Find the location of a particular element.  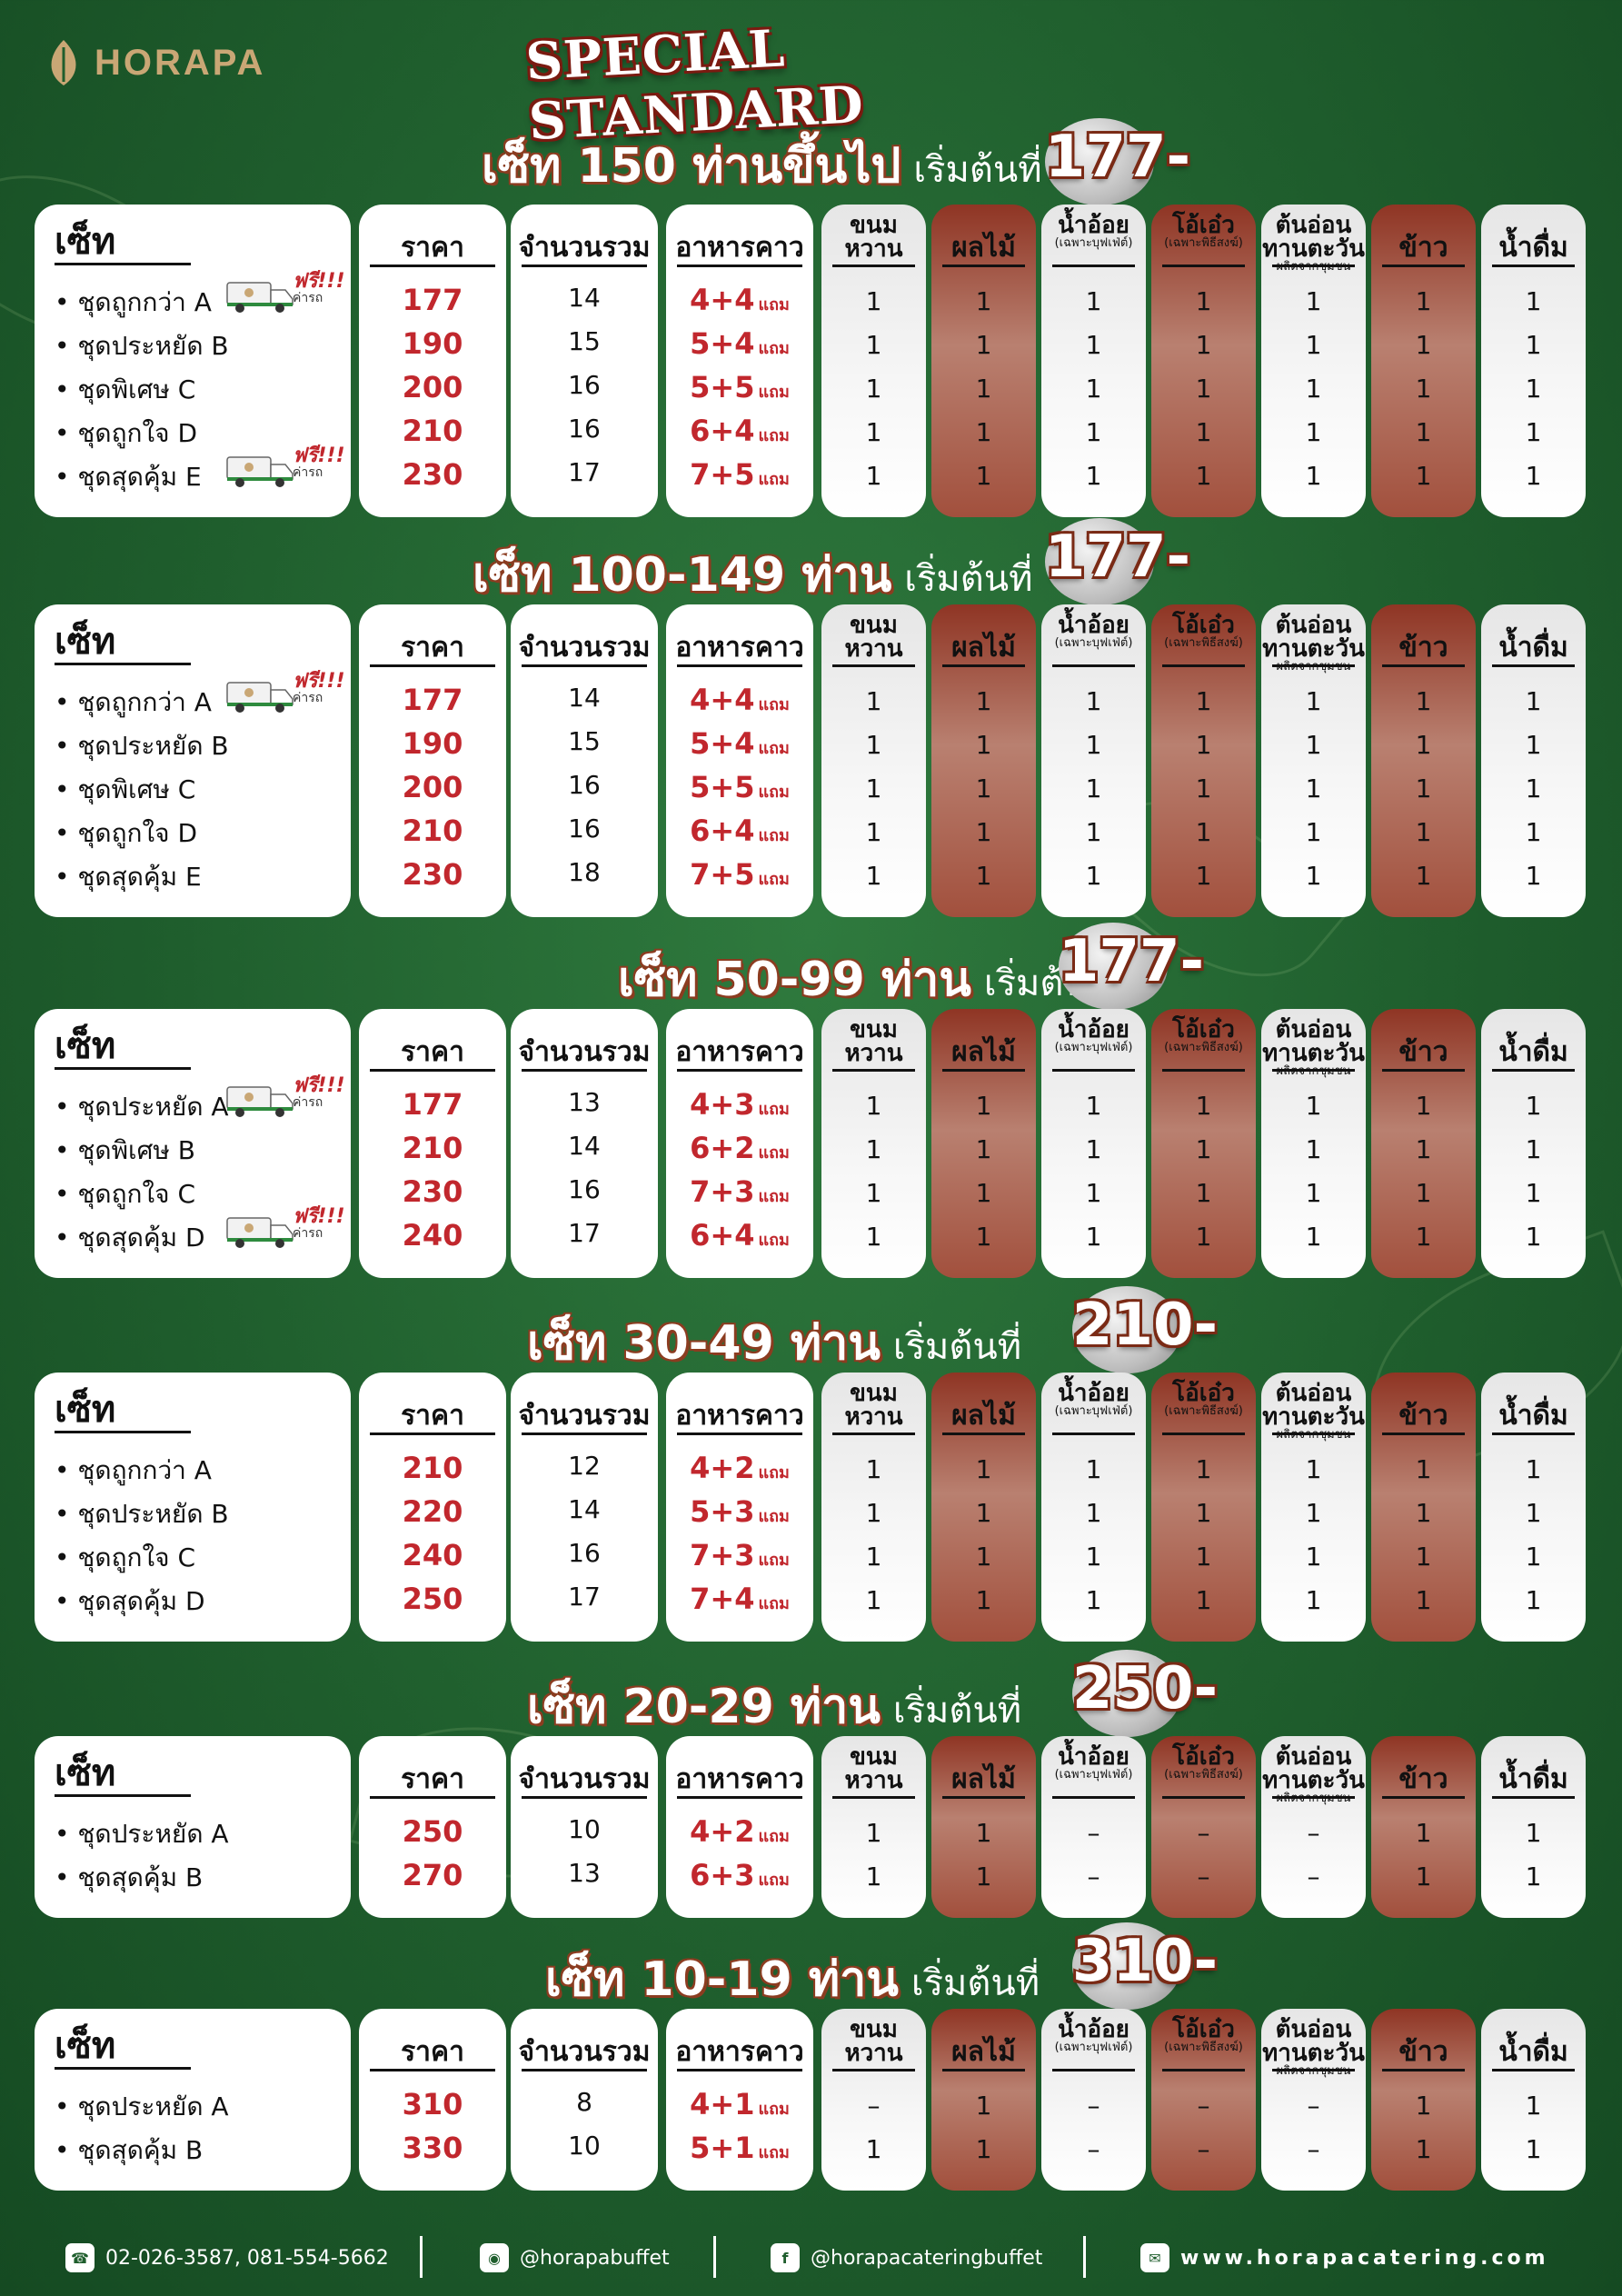

section-heading: เซ็ท 20-29 ท่าน is located at coordinates (704, 1707).